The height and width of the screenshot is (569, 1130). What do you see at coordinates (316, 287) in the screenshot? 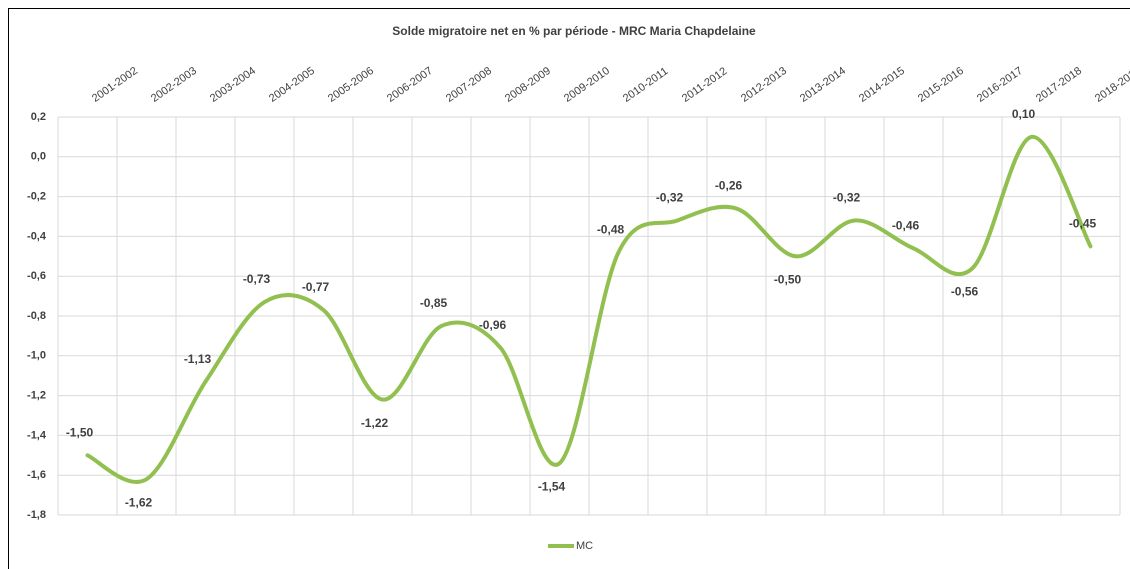
I see `data-label: -0,77` at bounding box center [316, 287].